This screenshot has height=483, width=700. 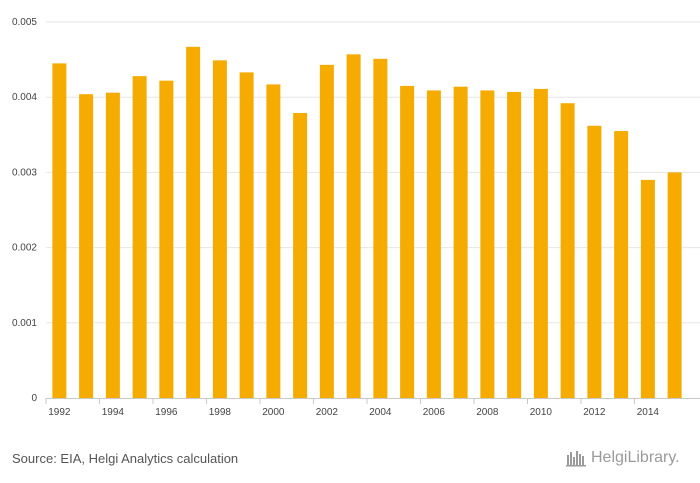 I want to click on bar-2000, so click(x=273, y=241).